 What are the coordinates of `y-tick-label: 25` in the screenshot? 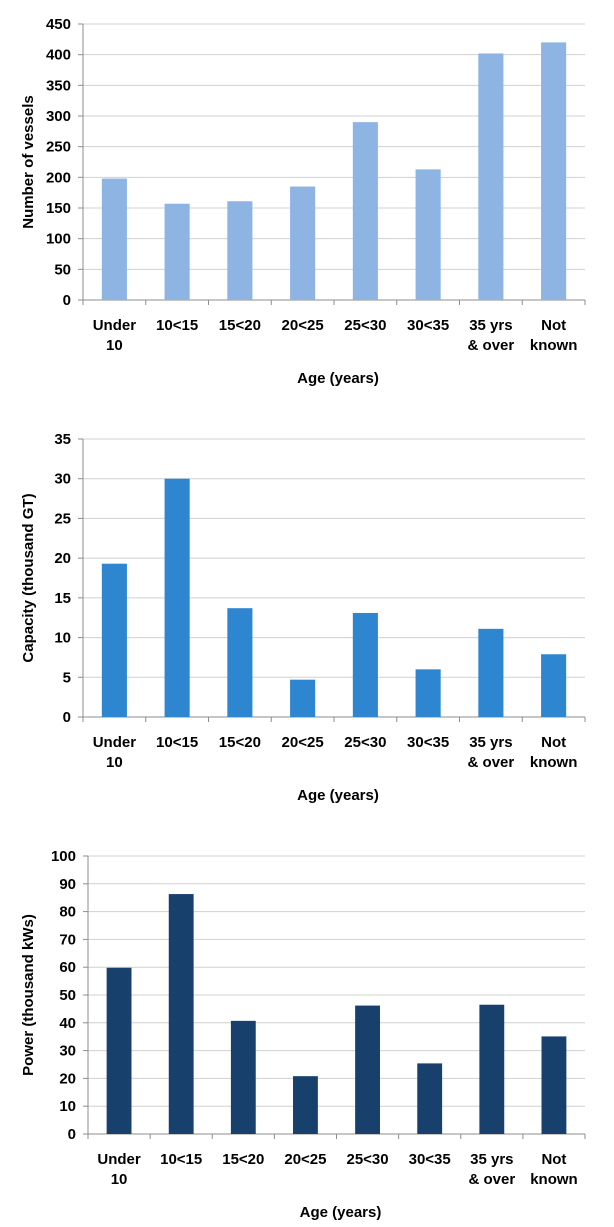 It's located at (62, 518).